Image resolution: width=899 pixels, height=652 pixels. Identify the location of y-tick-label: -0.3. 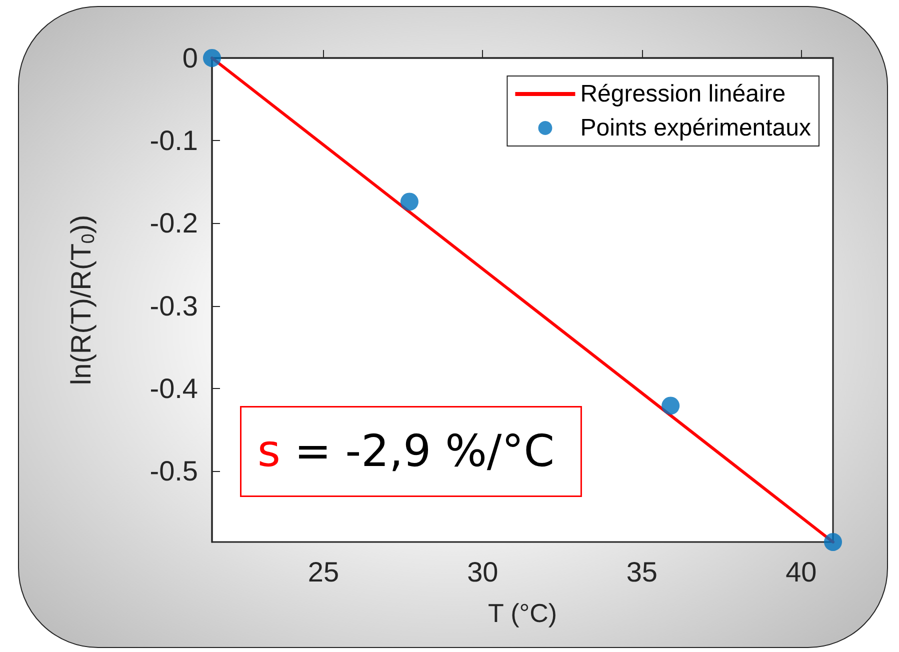
(174, 306).